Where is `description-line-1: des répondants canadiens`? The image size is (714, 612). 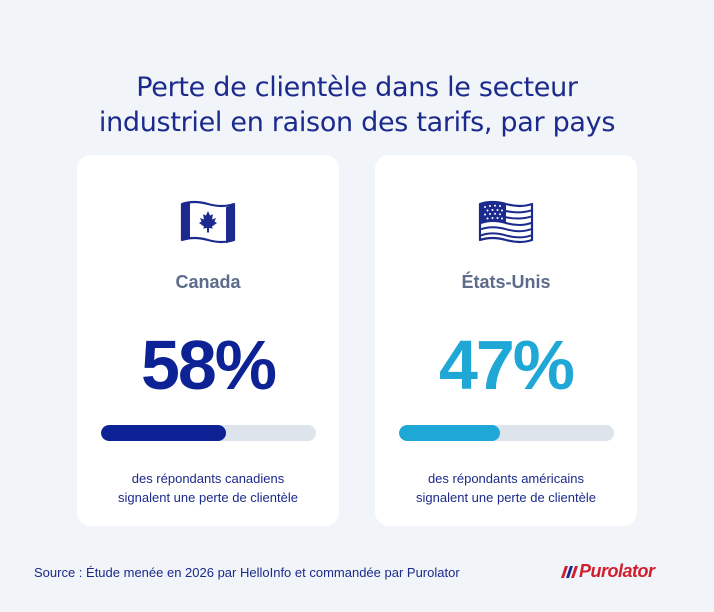
description-line-1: des répondants canadiens is located at coordinates (208, 478).